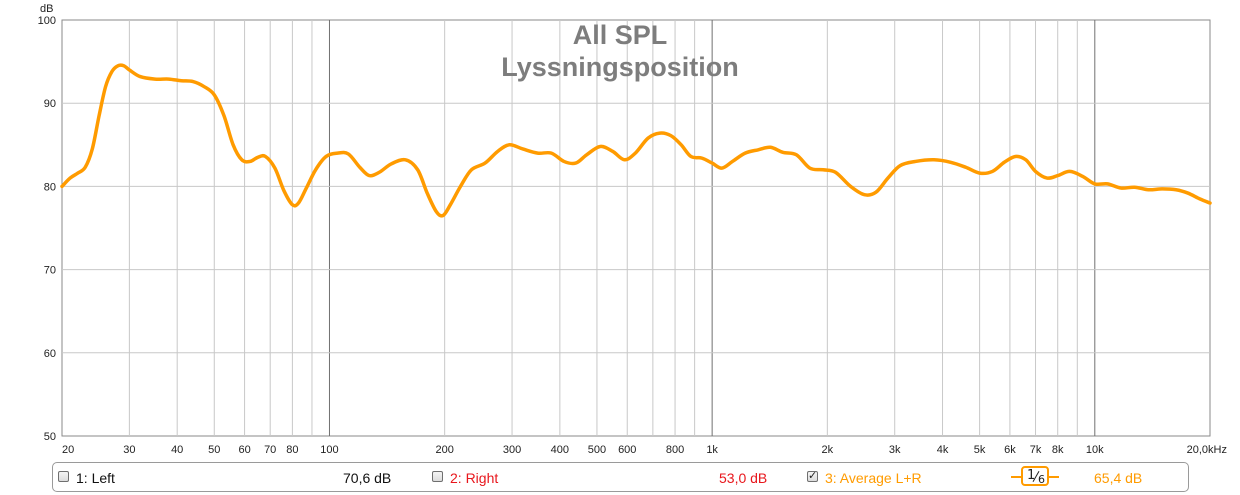  Describe the element at coordinates (47, 21) in the screenshot. I see `y-tick-label: 100` at that location.